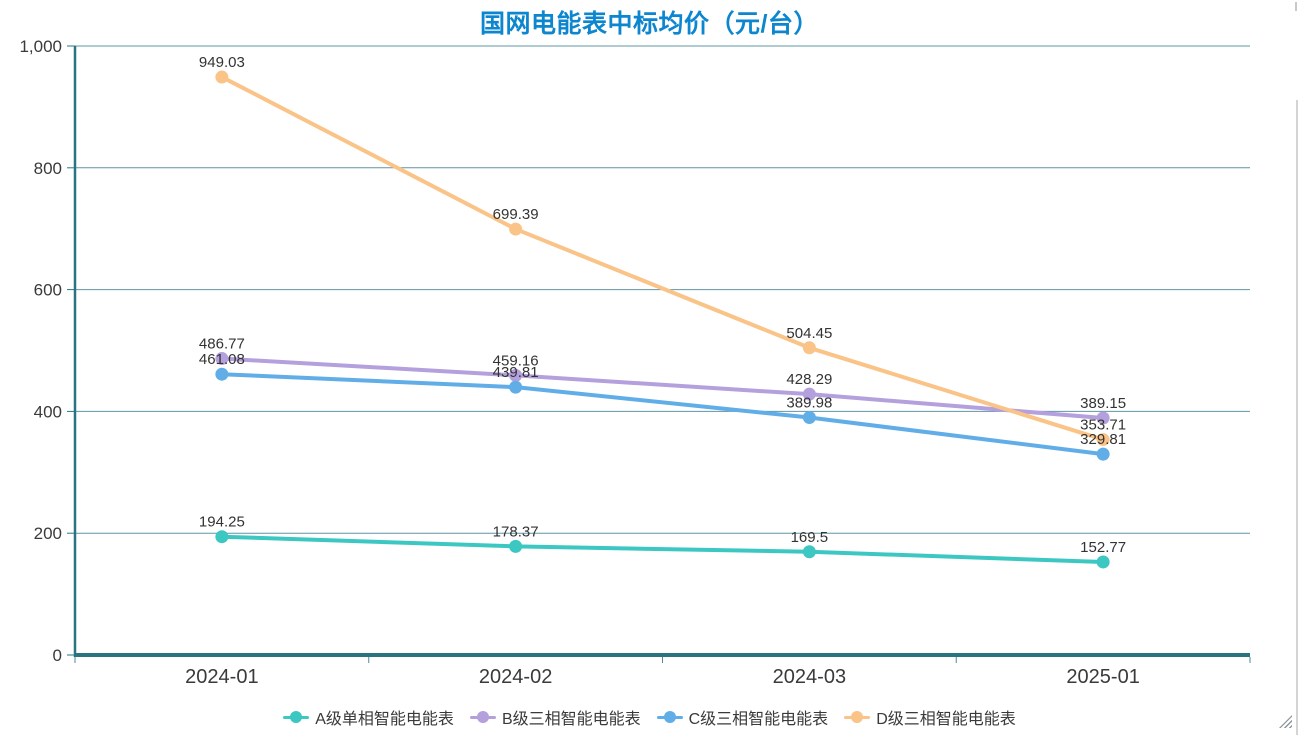 This screenshot has width=1299, height=735. I want to click on panel-right-border, so click(1297, 417).